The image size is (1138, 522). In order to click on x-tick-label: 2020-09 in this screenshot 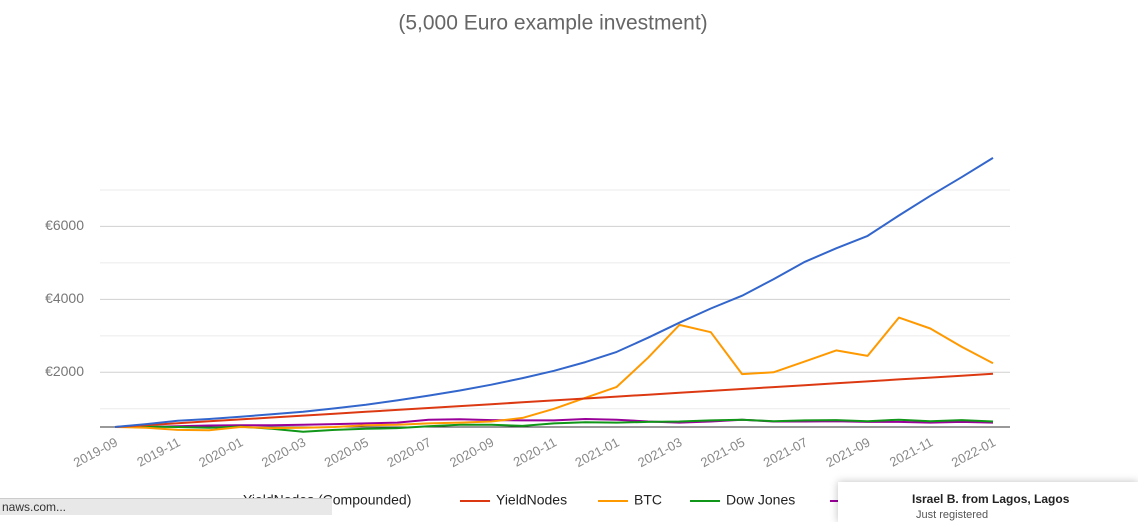, I will do `click(471, 452)`.